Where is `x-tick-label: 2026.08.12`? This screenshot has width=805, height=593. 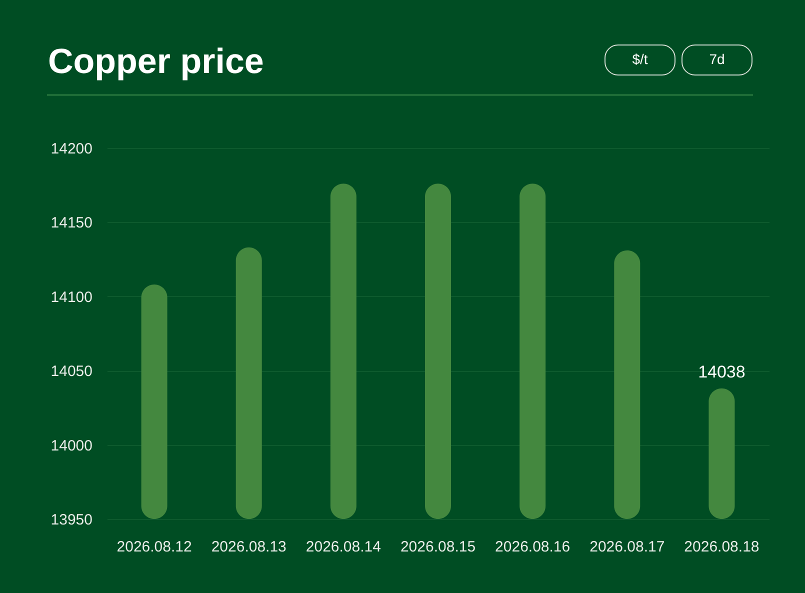 x-tick-label: 2026.08.12 is located at coordinates (154, 547).